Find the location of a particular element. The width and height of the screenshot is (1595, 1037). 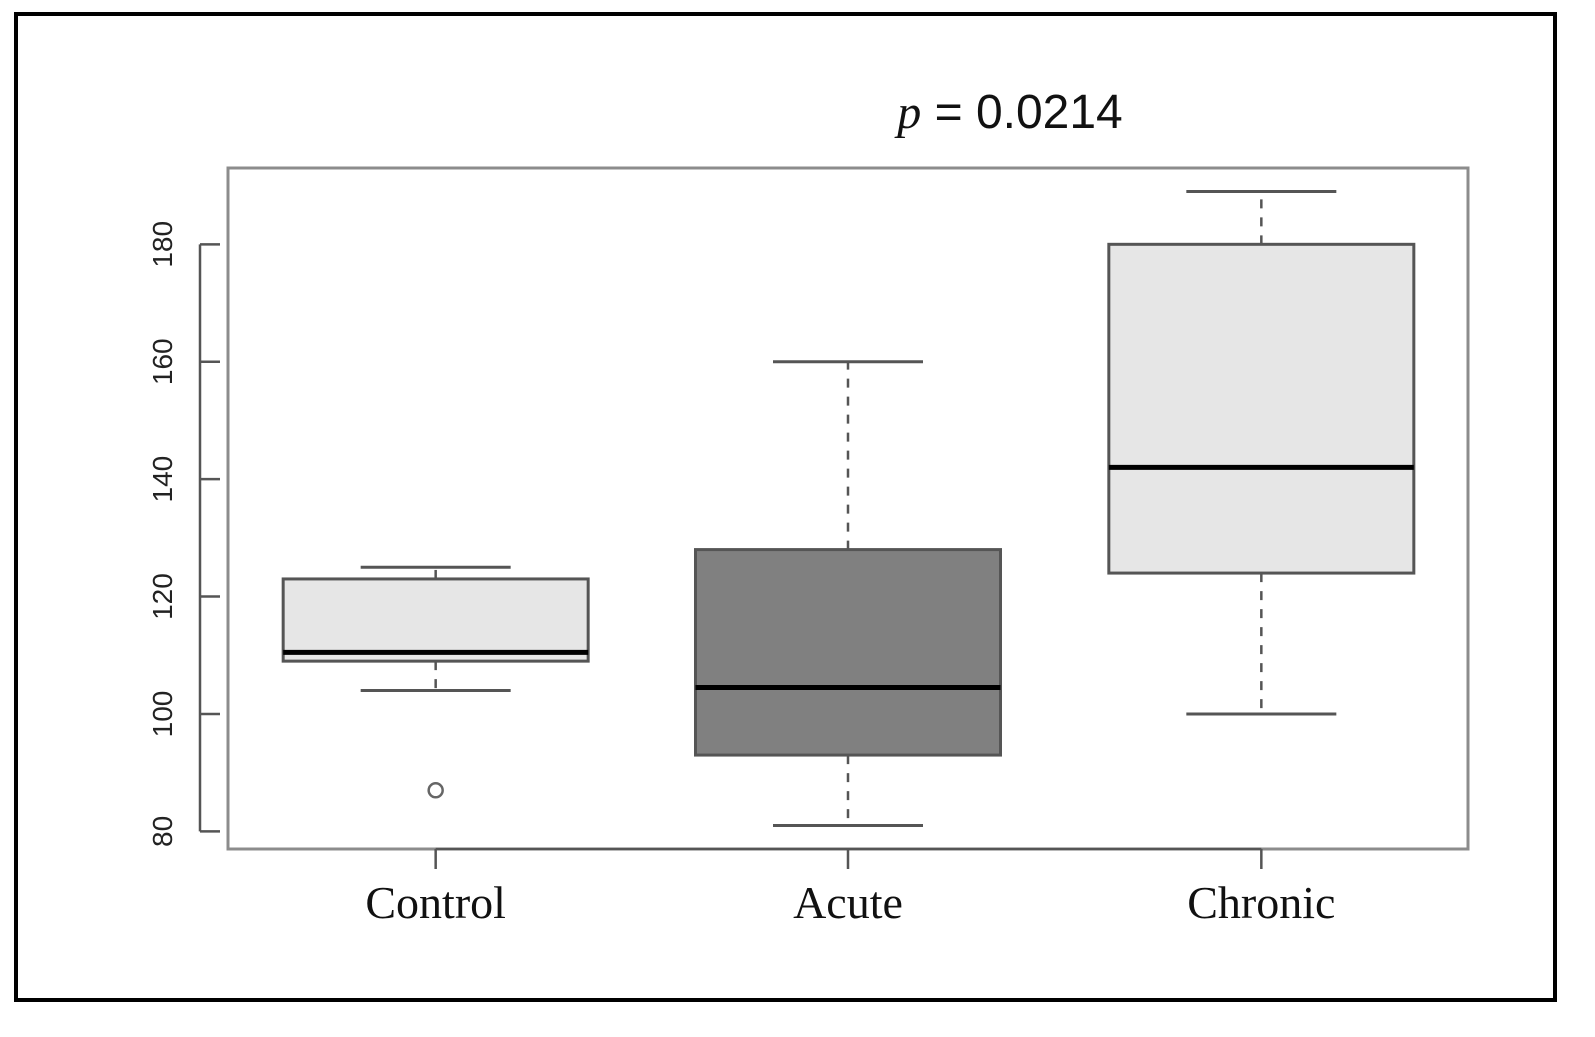

chart-title: p = 0.0214 is located at coordinates (1008, 112).